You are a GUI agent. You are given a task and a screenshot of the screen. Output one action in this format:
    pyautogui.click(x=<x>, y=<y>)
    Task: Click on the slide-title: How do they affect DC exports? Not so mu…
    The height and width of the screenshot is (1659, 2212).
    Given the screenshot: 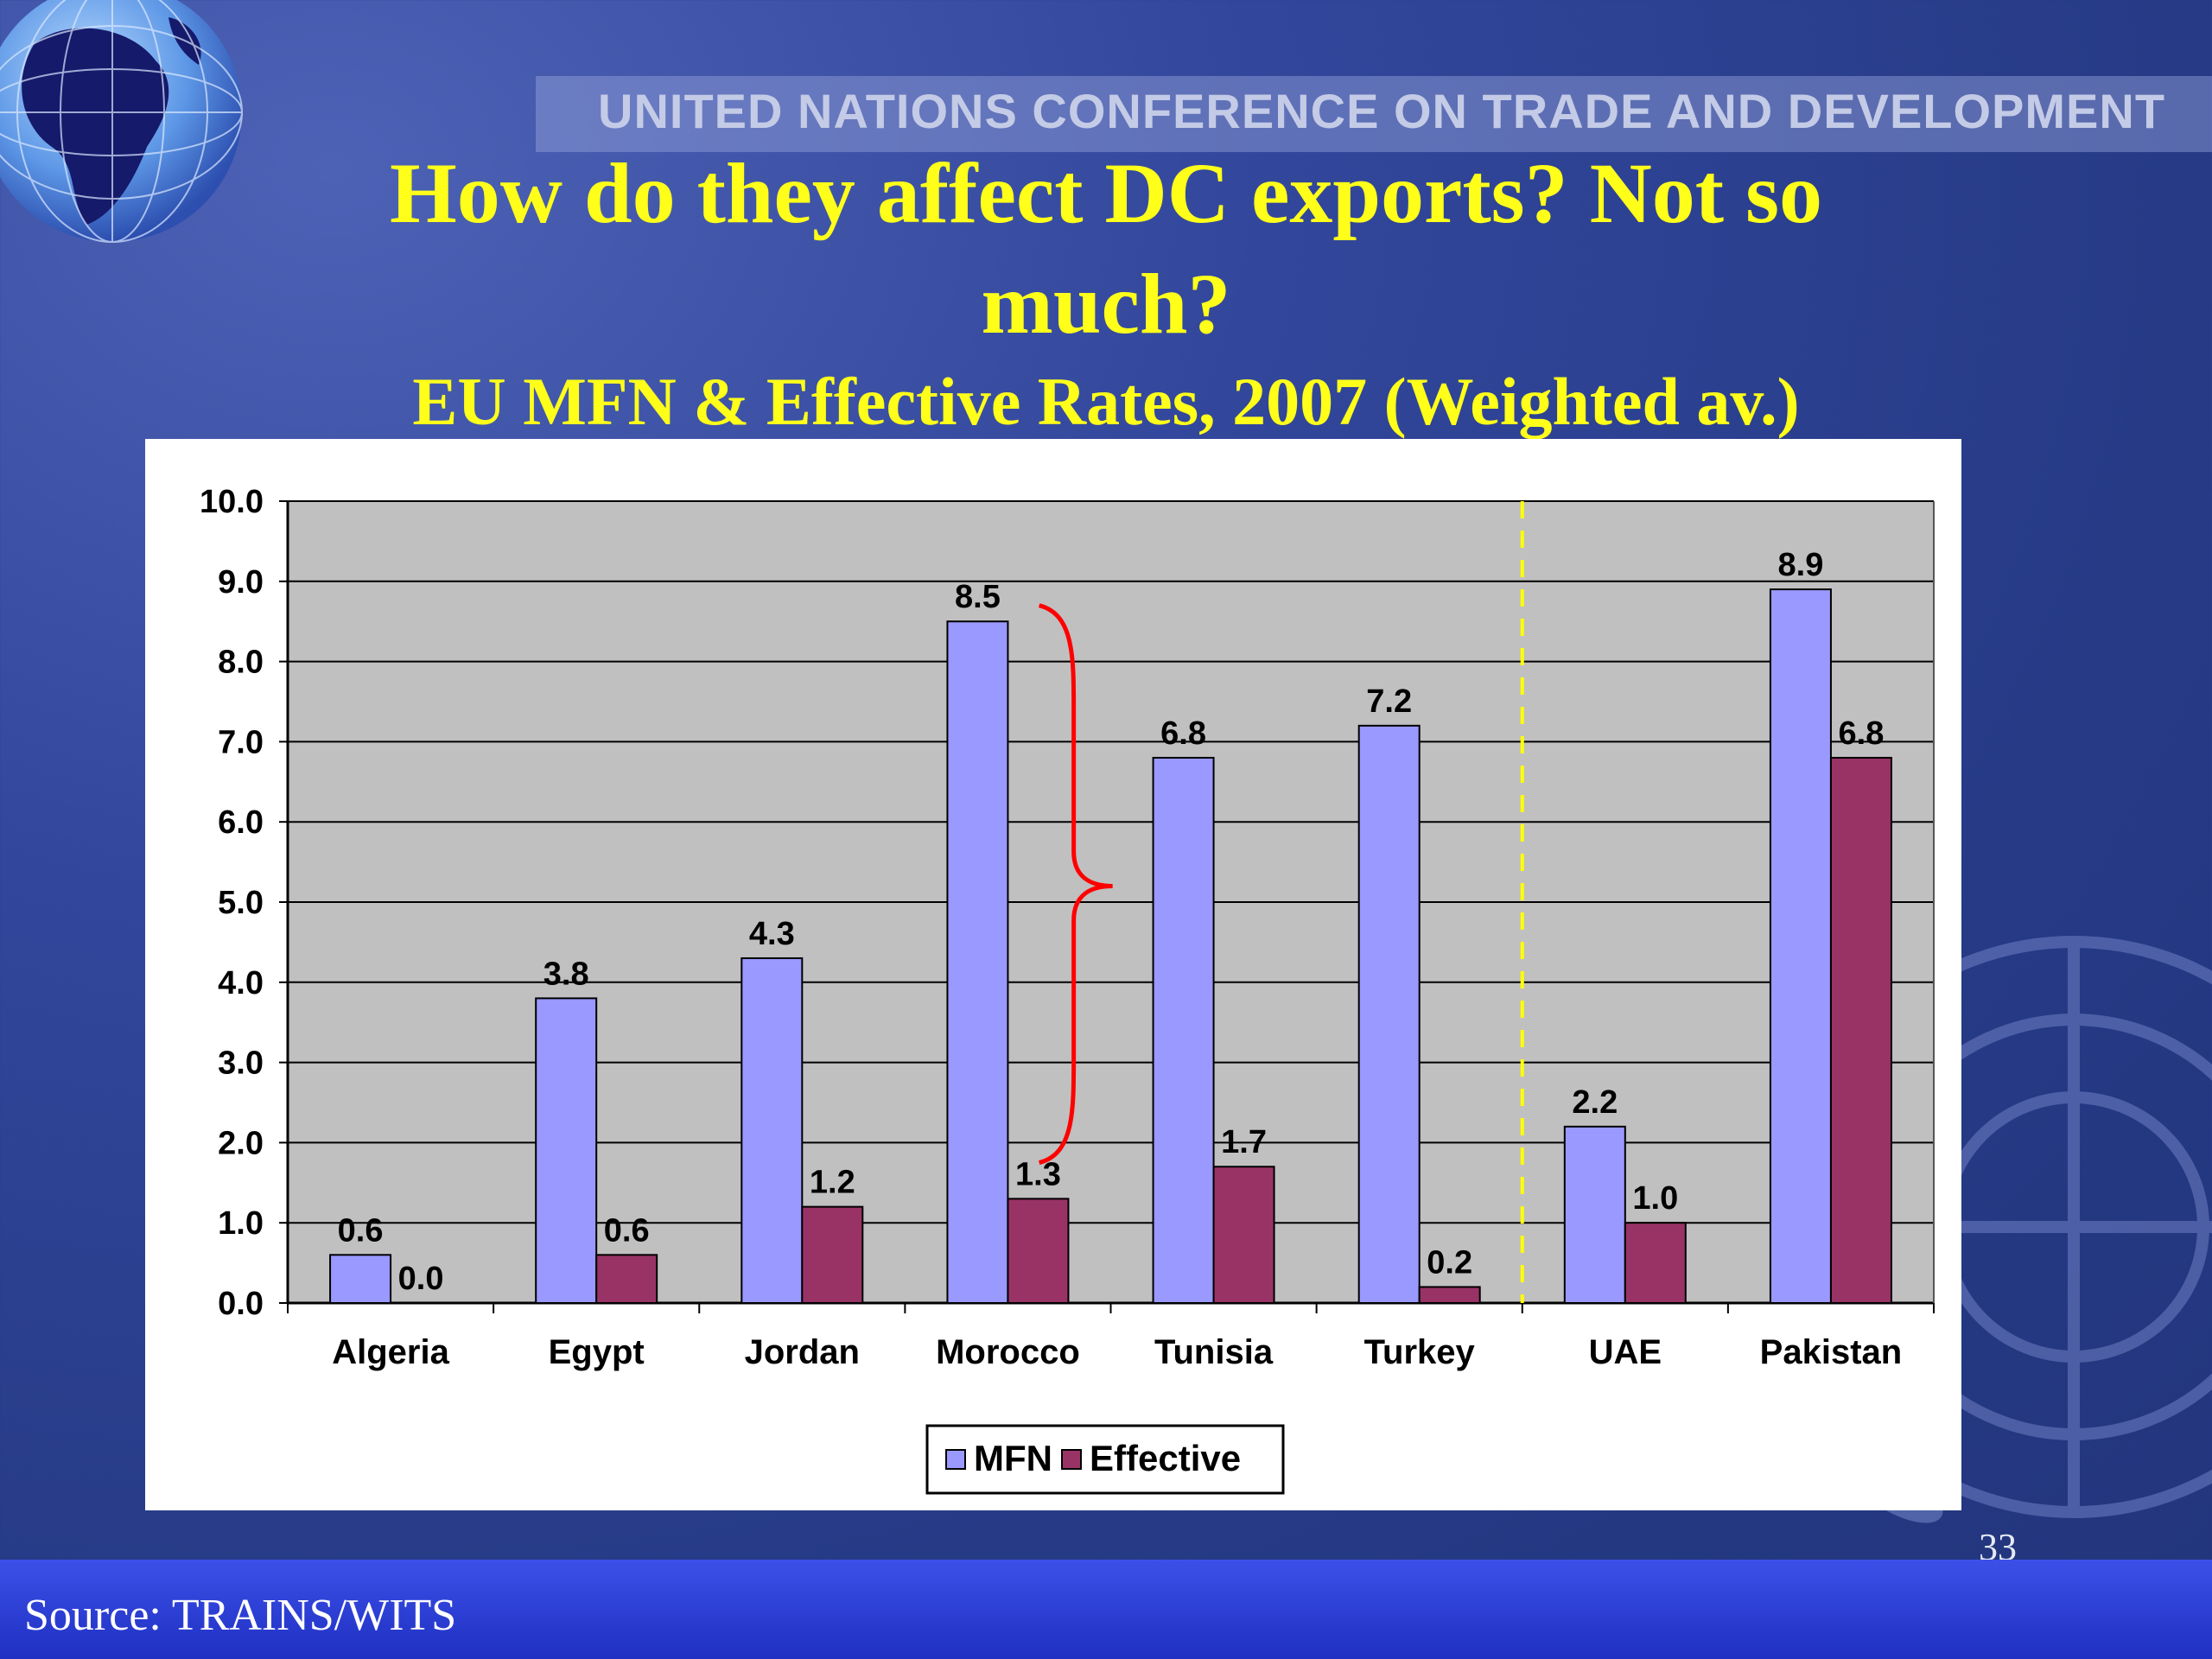 What is the action you would take?
    pyautogui.click(x=1106, y=248)
    